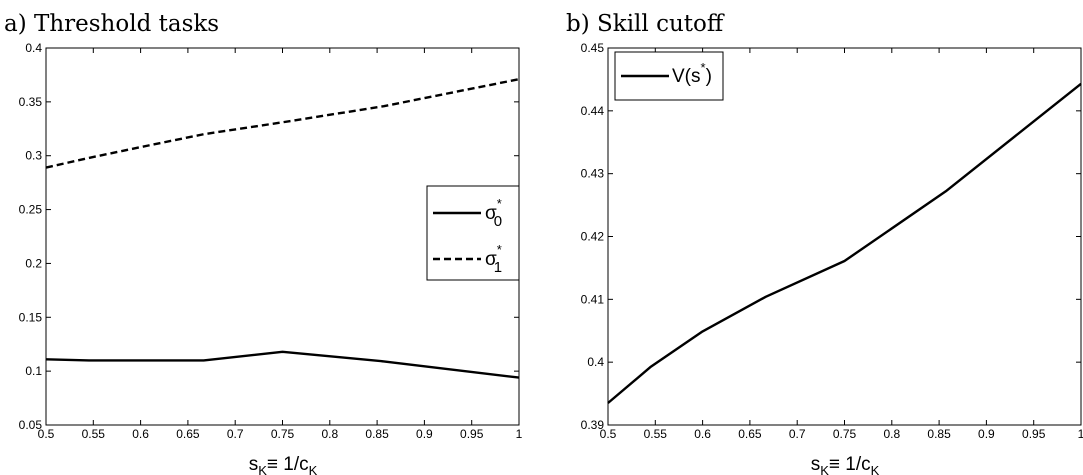 The image size is (1083, 475). What do you see at coordinates (692, 73) in the screenshot?
I see `legend-label-v: V(s*)` at bounding box center [692, 73].